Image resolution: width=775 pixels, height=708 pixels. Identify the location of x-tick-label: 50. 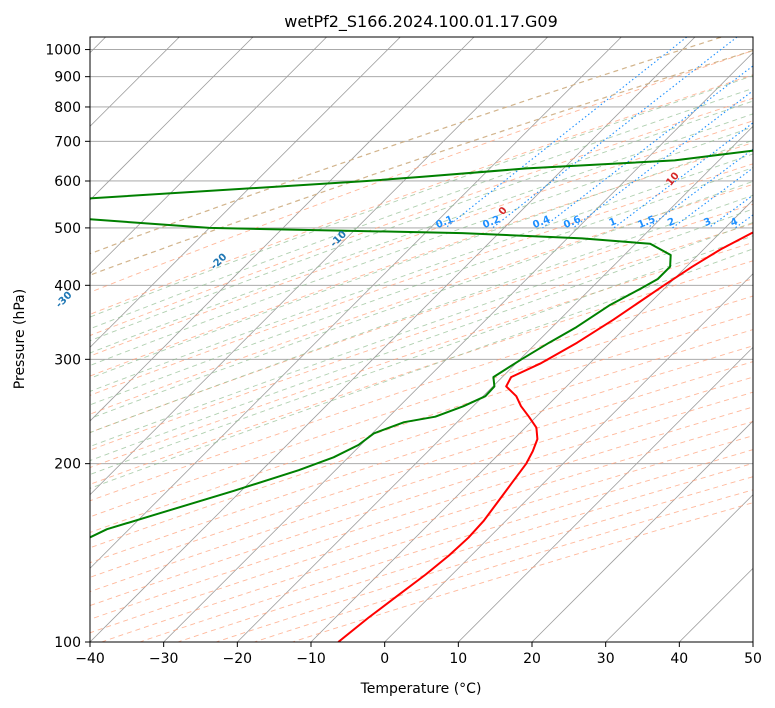
(753, 659).